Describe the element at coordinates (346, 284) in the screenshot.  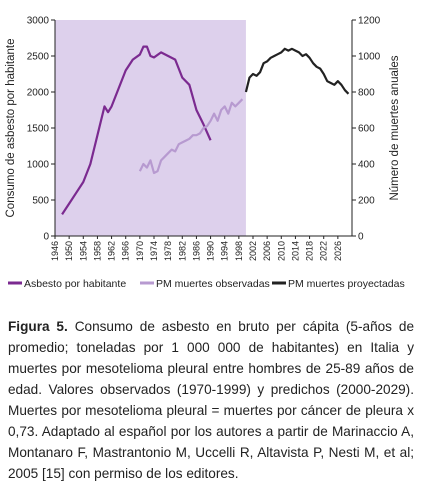
I see `legend-label: PM muertes proyectadas` at that location.